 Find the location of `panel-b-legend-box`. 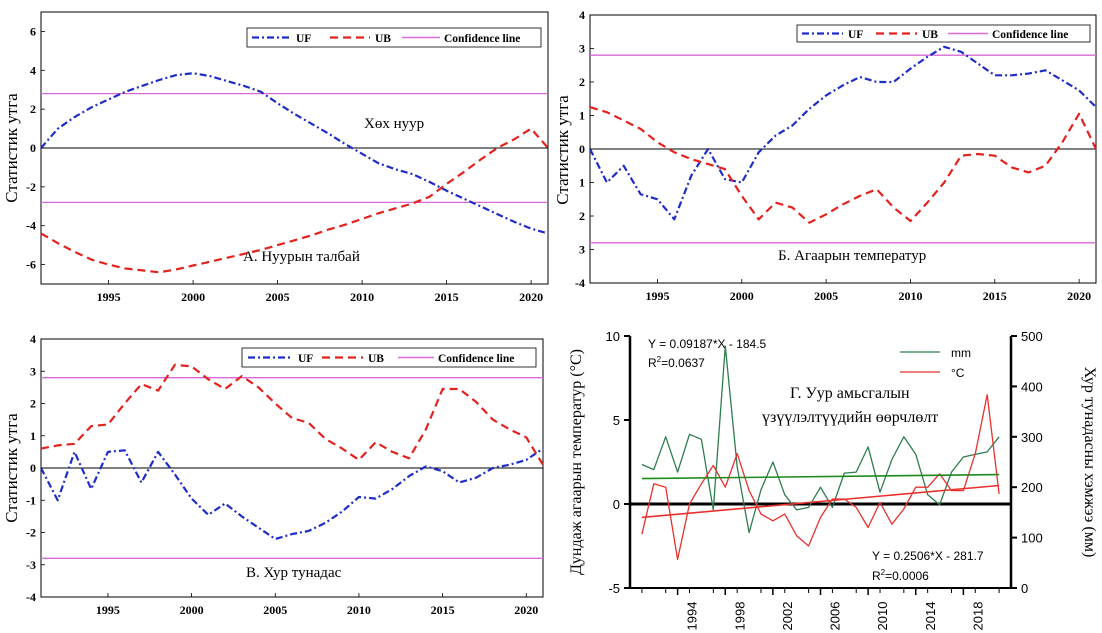

panel-b-legend-box is located at coordinates (943, 33).